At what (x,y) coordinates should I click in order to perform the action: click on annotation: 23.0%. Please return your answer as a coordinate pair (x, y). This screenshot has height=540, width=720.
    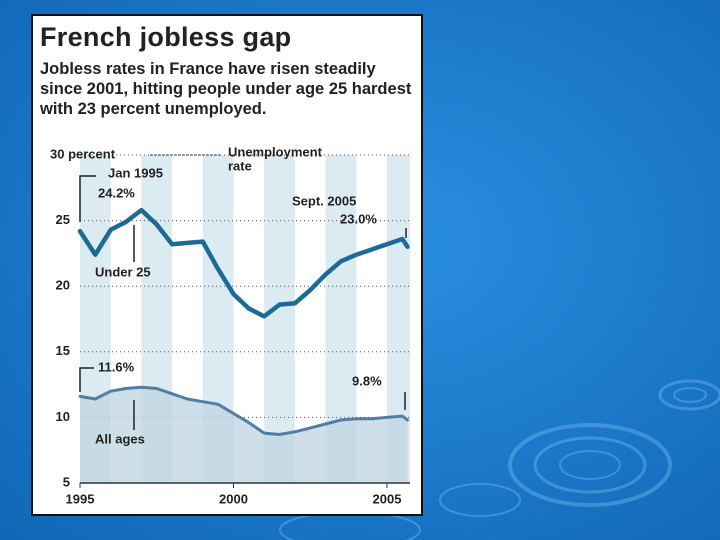
    Looking at the image, I should click on (358, 218).